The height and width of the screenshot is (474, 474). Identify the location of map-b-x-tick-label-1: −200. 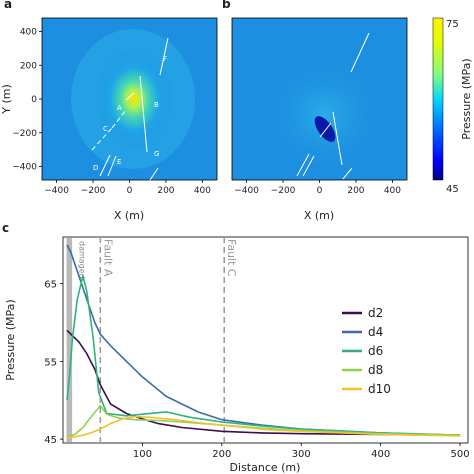
(283, 191).